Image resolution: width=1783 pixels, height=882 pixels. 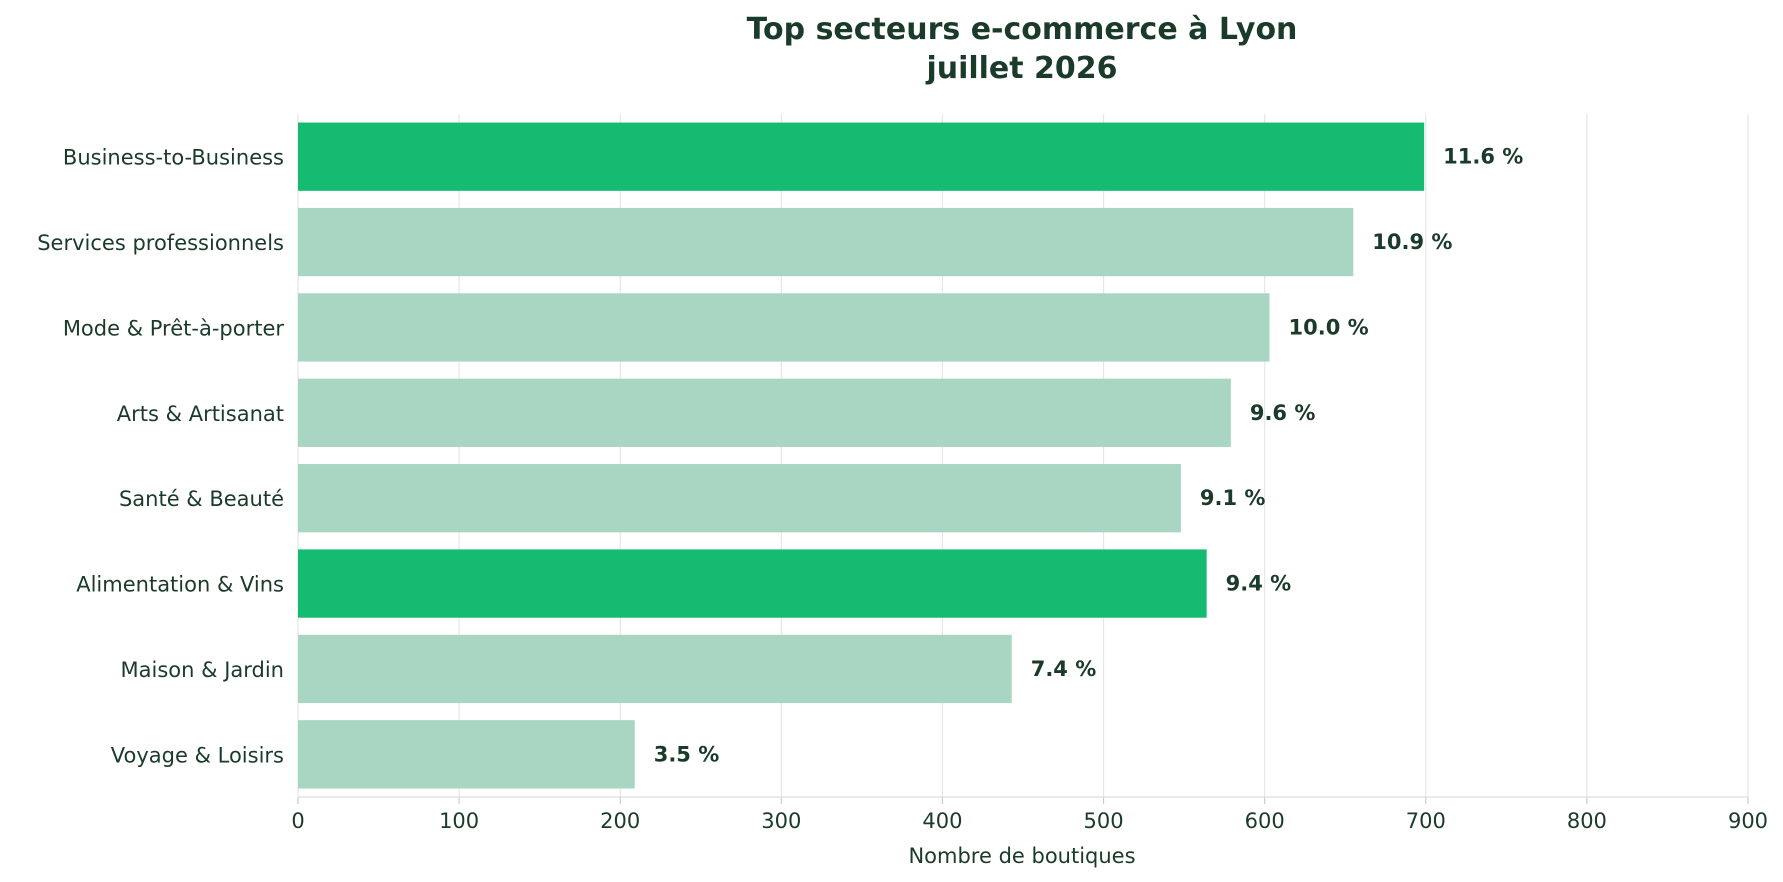 What do you see at coordinates (201, 499) in the screenshot?
I see `category-label: Santé & Beauté` at bounding box center [201, 499].